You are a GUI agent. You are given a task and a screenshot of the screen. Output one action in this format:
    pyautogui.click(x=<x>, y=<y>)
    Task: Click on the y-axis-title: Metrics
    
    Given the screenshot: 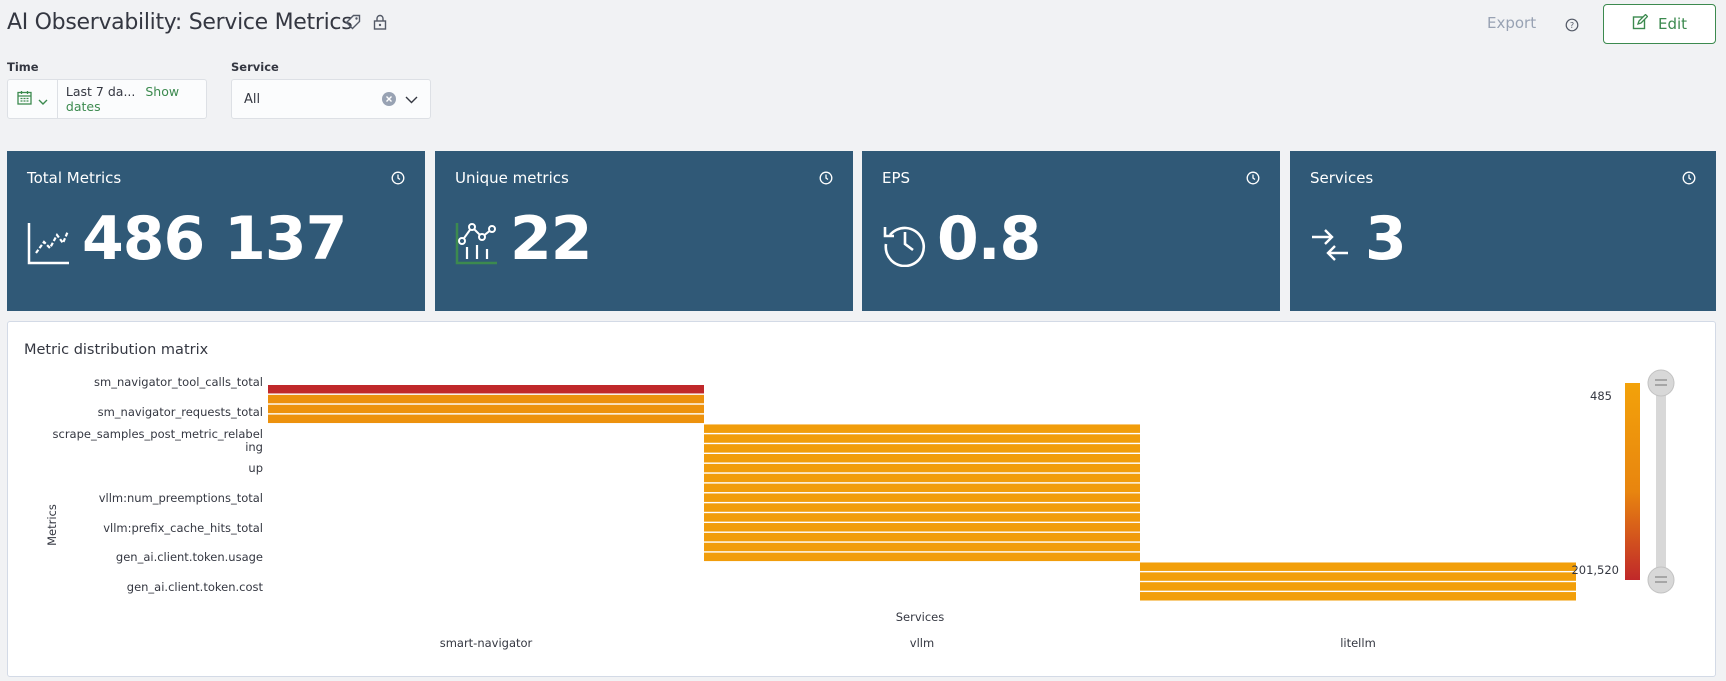 What is the action you would take?
    pyautogui.click(x=52, y=525)
    